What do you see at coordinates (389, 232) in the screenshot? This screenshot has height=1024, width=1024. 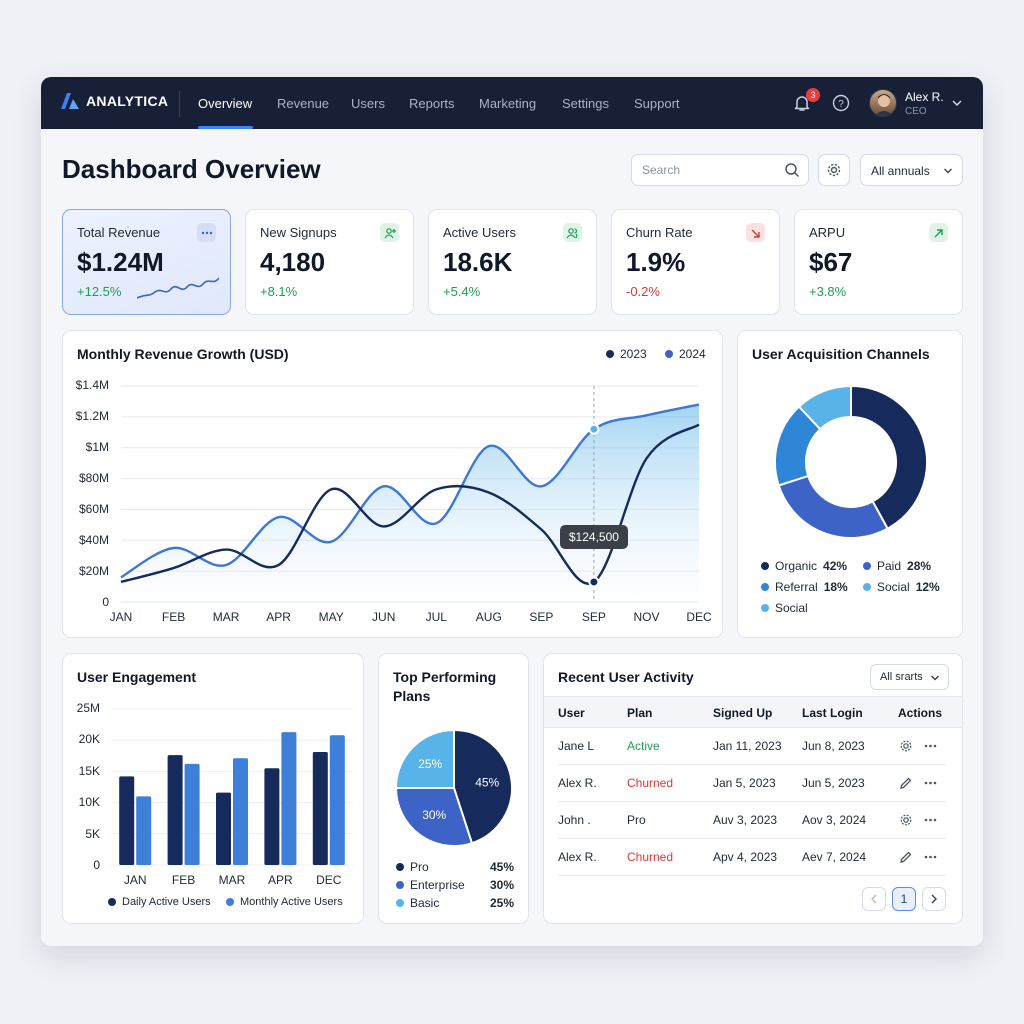 I see `user-plus-icon` at bounding box center [389, 232].